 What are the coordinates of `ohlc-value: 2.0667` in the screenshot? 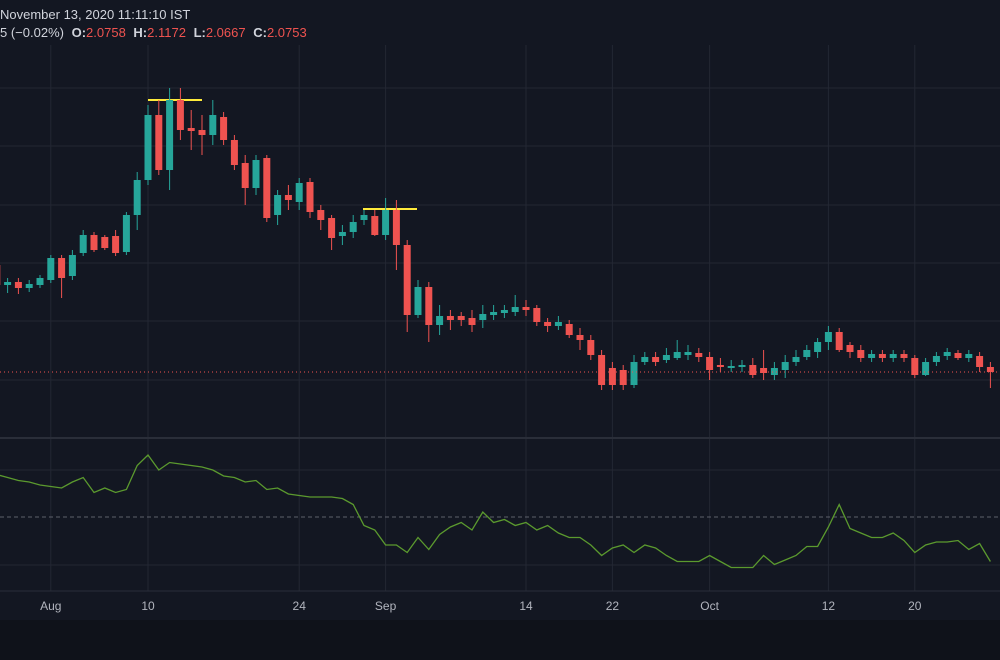 It's located at (226, 32).